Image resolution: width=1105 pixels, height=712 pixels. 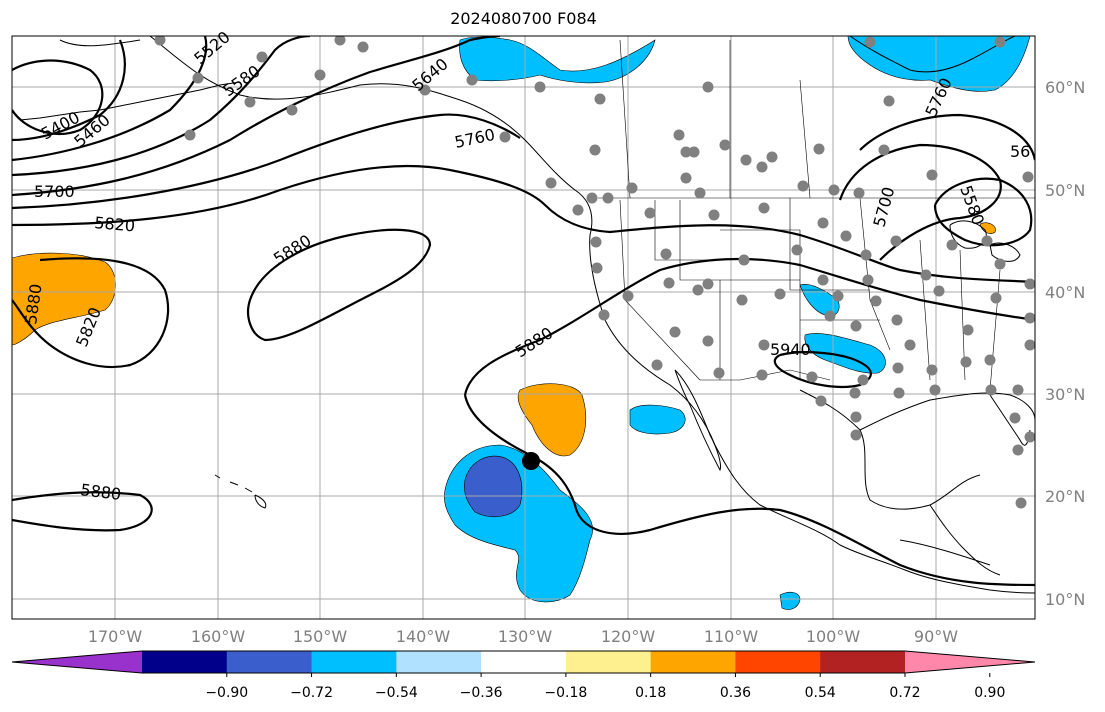 What do you see at coordinates (1065, 292) in the screenshot?
I see `lat-label: 40°N` at bounding box center [1065, 292].